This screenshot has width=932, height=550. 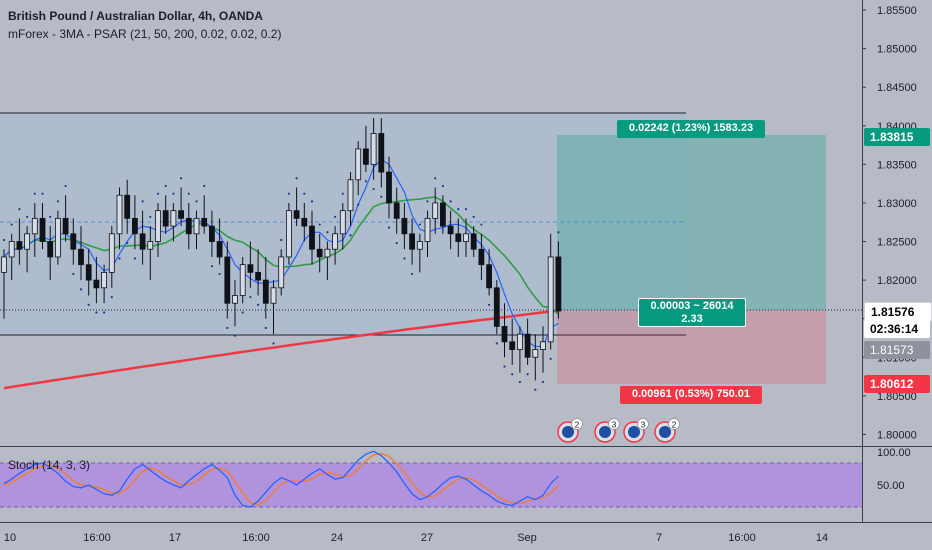 I want to click on price-axis-pane, so click(x=897, y=261).